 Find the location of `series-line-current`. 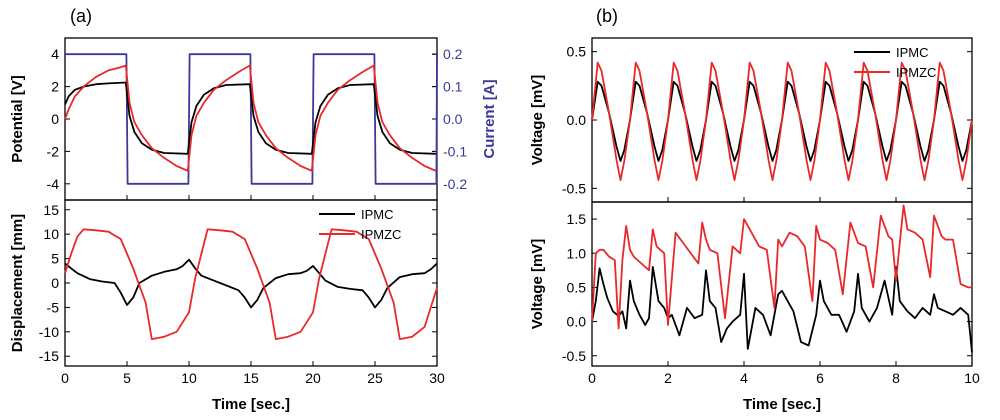

series-line-current is located at coordinates (251, 119).